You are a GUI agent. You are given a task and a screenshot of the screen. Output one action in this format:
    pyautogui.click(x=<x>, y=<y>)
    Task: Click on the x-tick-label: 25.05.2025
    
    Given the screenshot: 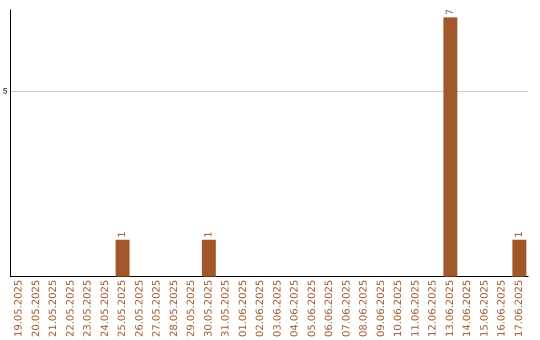 What is the action you would take?
    pyautogui.click(x=122, y=309)
    